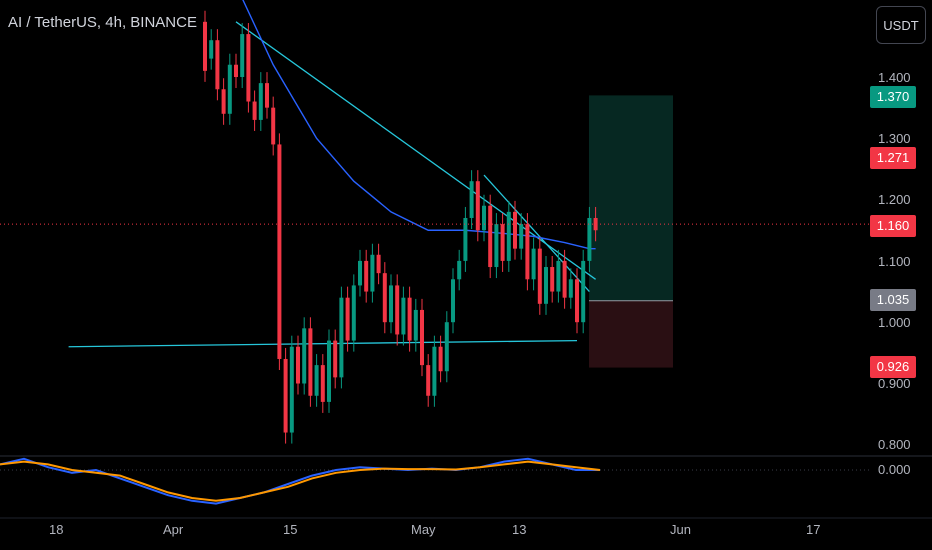 This screenshot has height=550, width=932. Describe the element at coordinates (901, 25) in the screenshot. I see `currency-button: USDT` at that location.